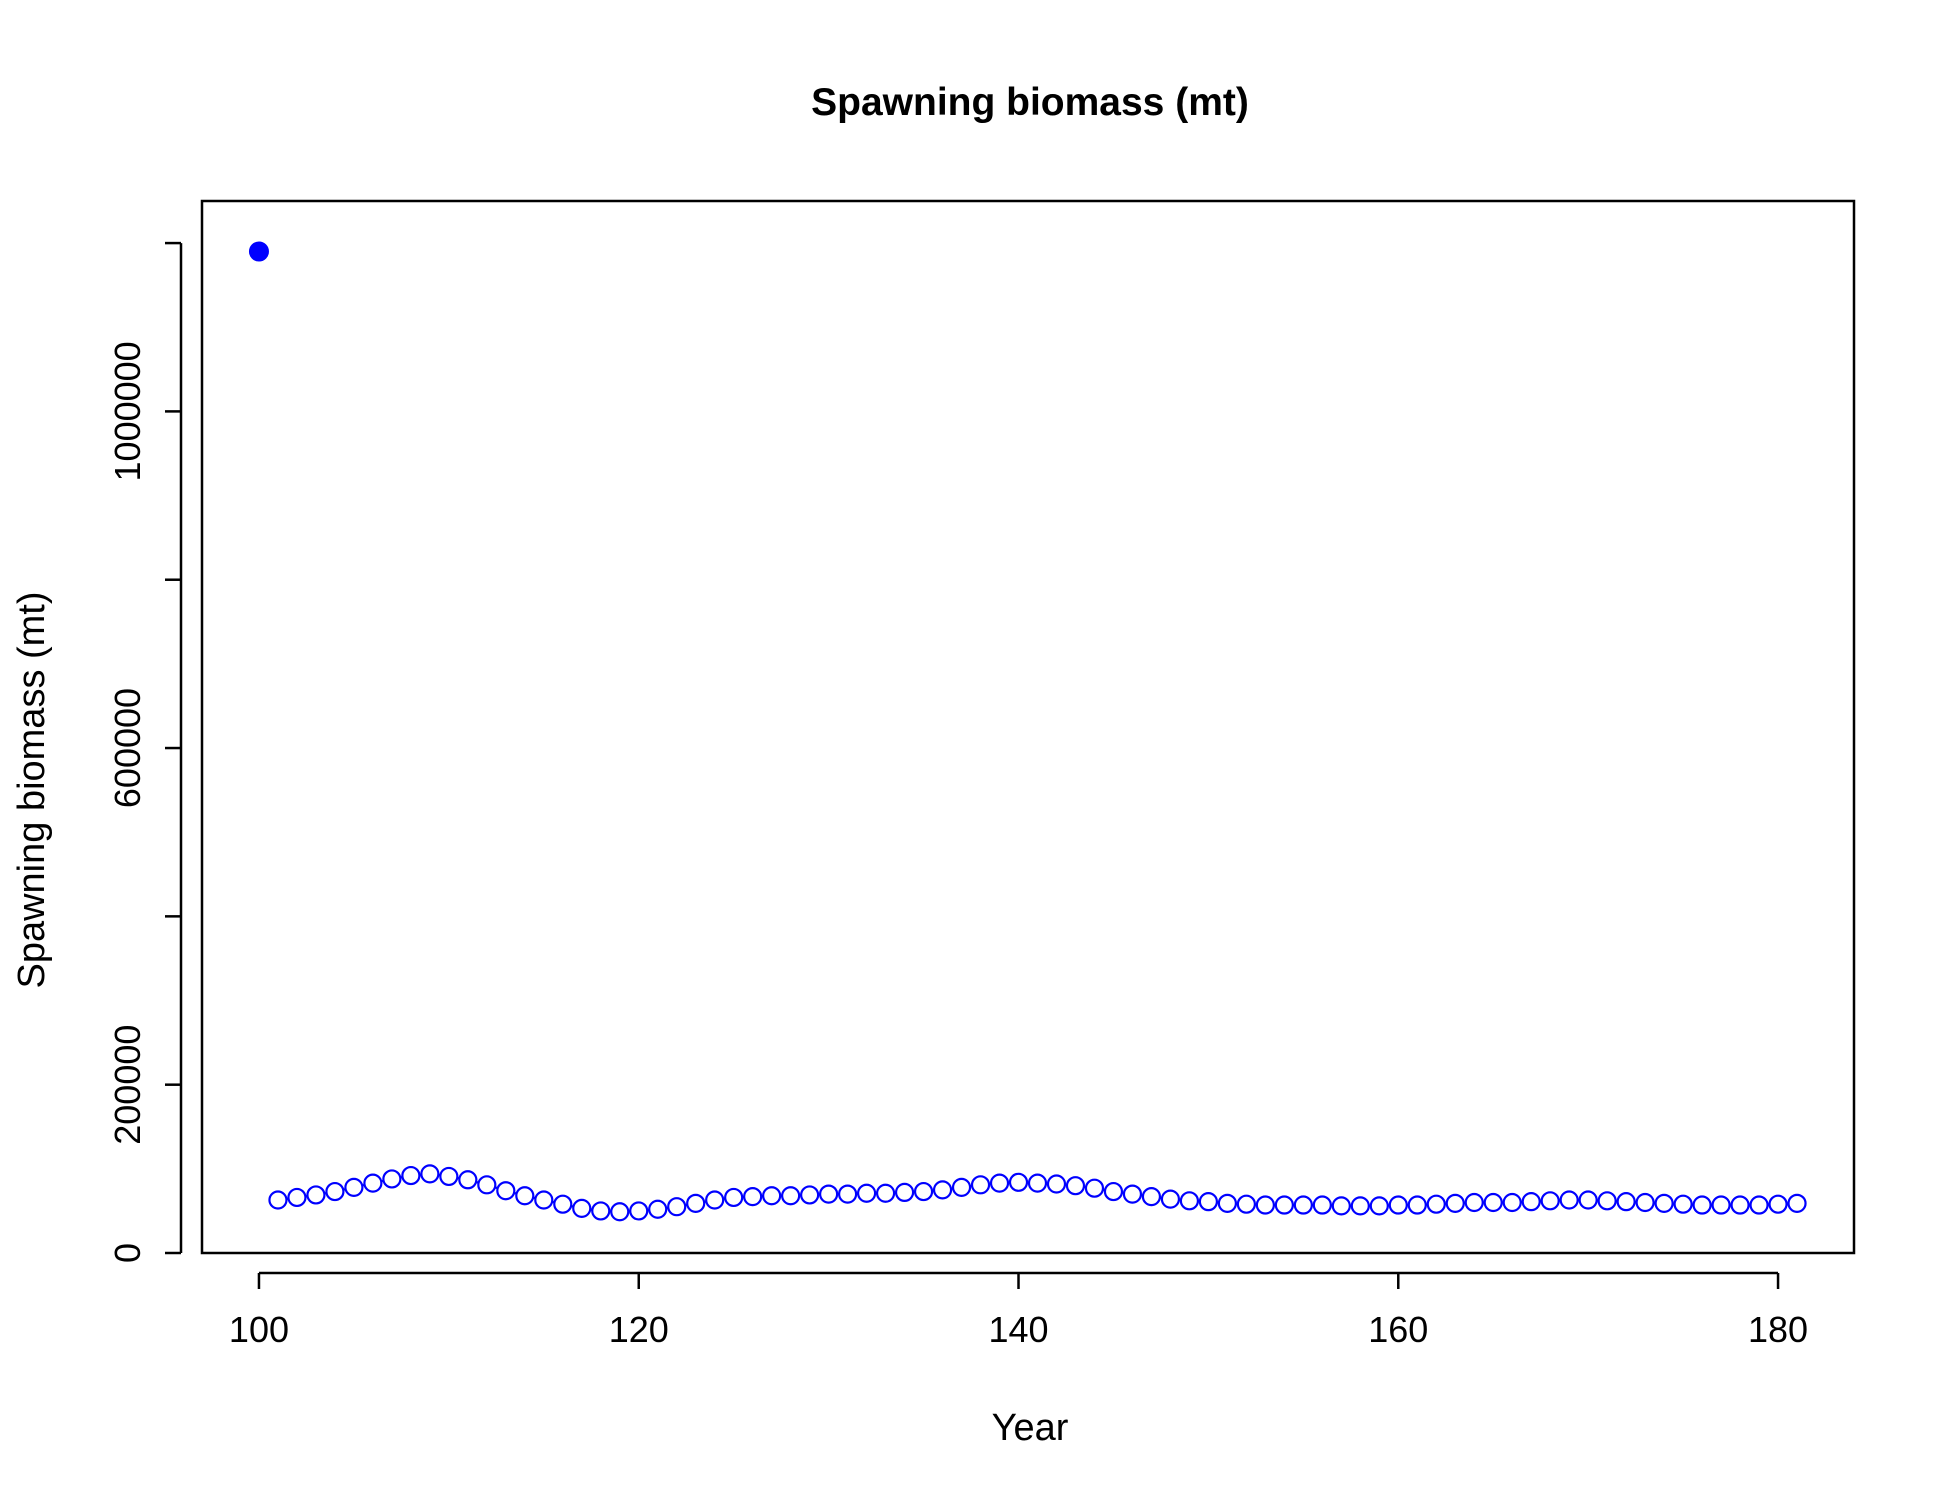 This screenshot has height=1505, width=1950. What do you see at coordinates (32, 789) in the screenshot?
I see `y-axis-label: Spawning biomass (mt)` at bounding box center [32, 789].